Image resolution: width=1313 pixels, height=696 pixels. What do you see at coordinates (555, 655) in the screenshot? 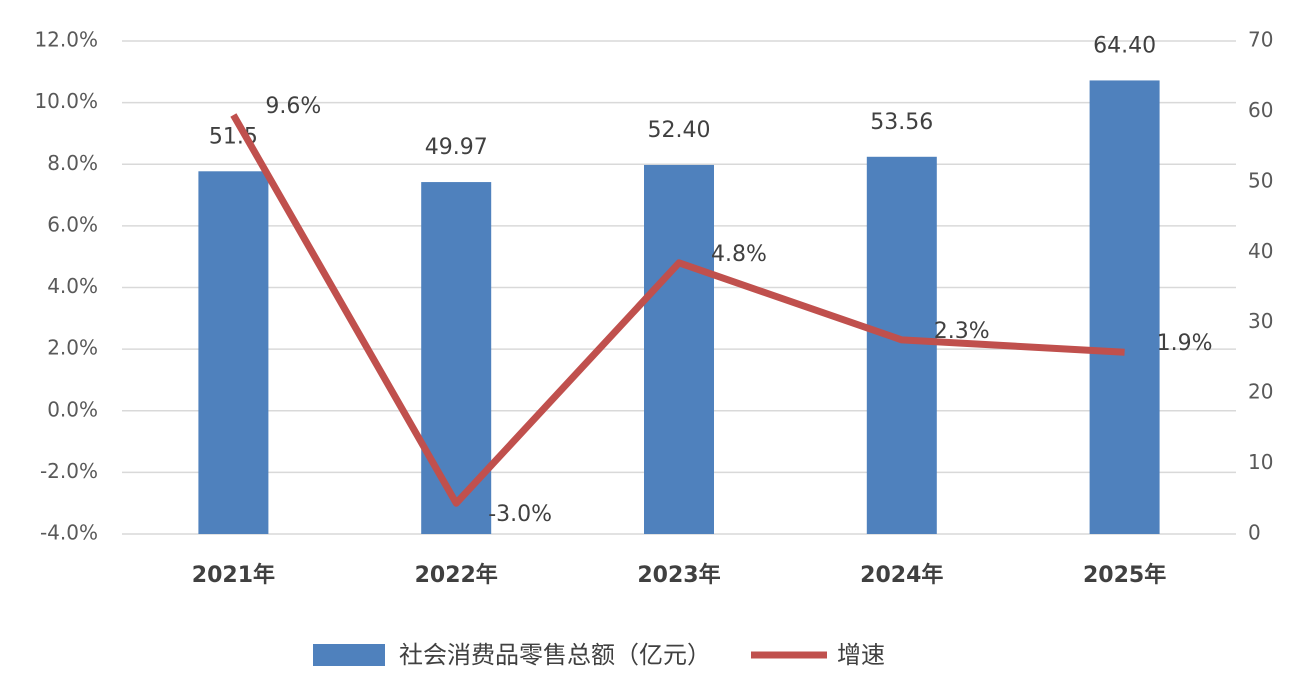
I see `legend-label: 社会消费品零售总额（亿元）` at bounding box center [555, 655].